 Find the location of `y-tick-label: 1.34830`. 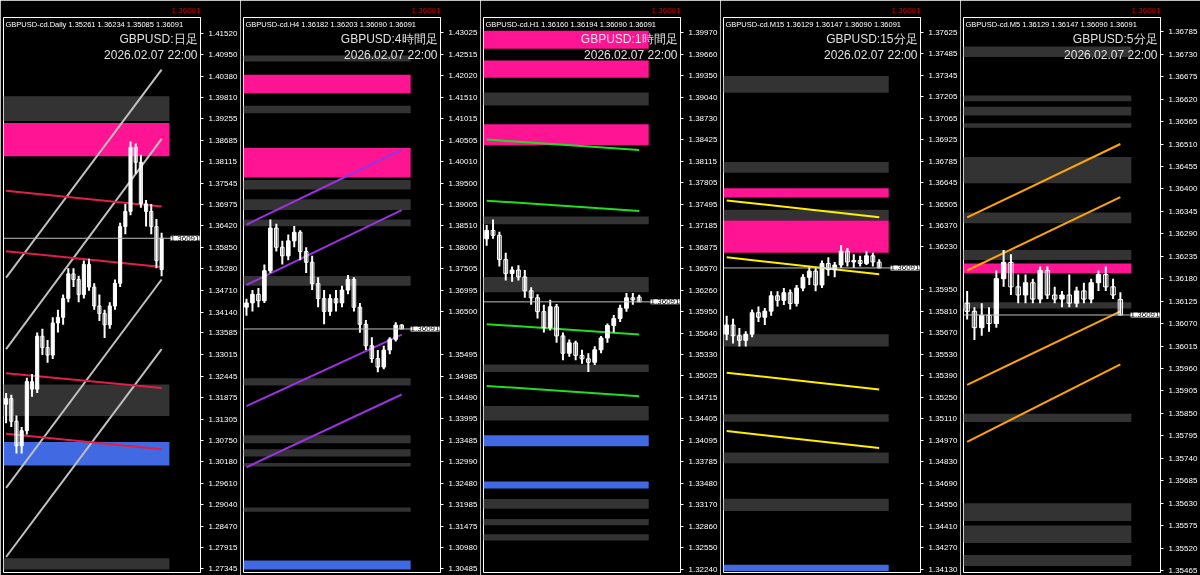

y-tick-label: 1.34830 is located at coordinates (943, 462).